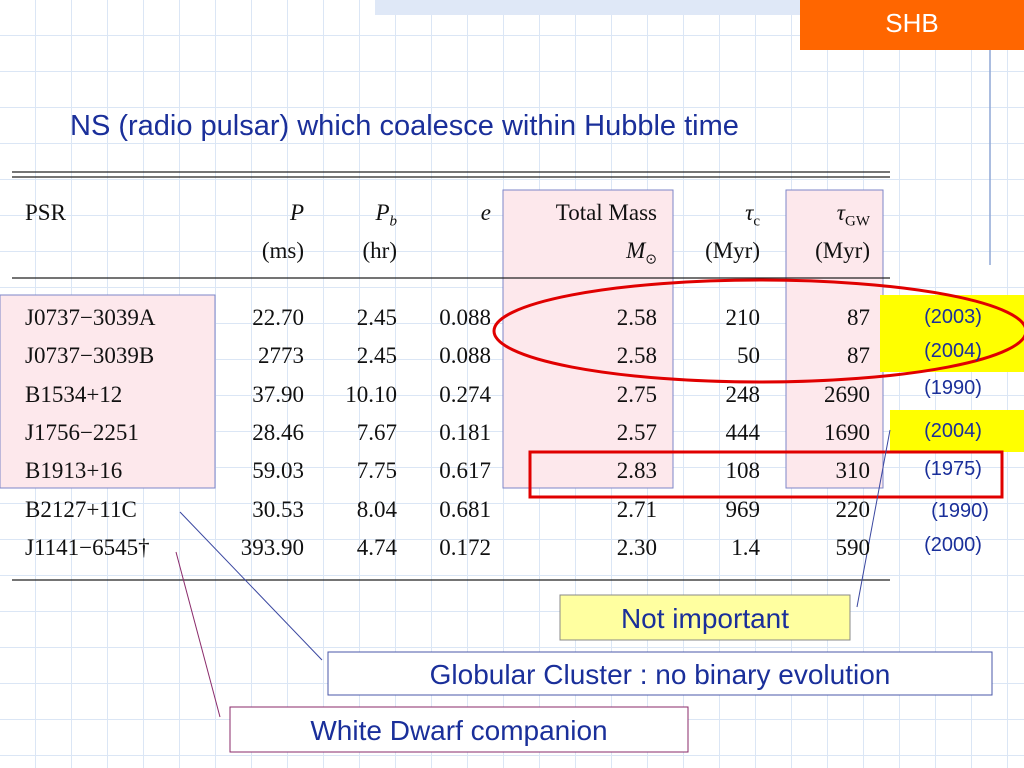 Image resolution: width=1024 pixels, height=768 pixels. I want to click on box-highlight, so click(766, 474).